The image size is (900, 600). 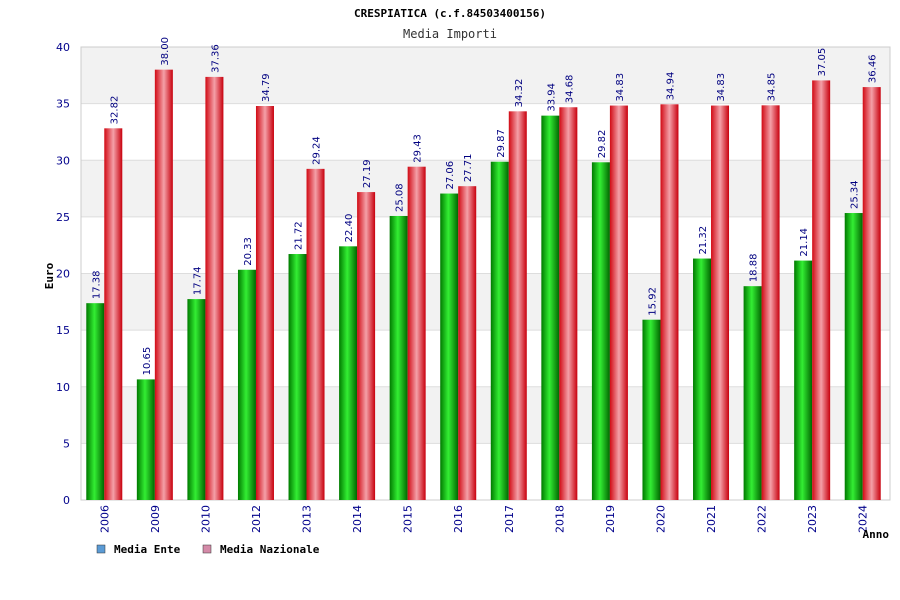 What do you see at coordinates (163, 285) in the screenshot?
I see `bar-media-nazionale-2009` at bounding box center [163, 285].